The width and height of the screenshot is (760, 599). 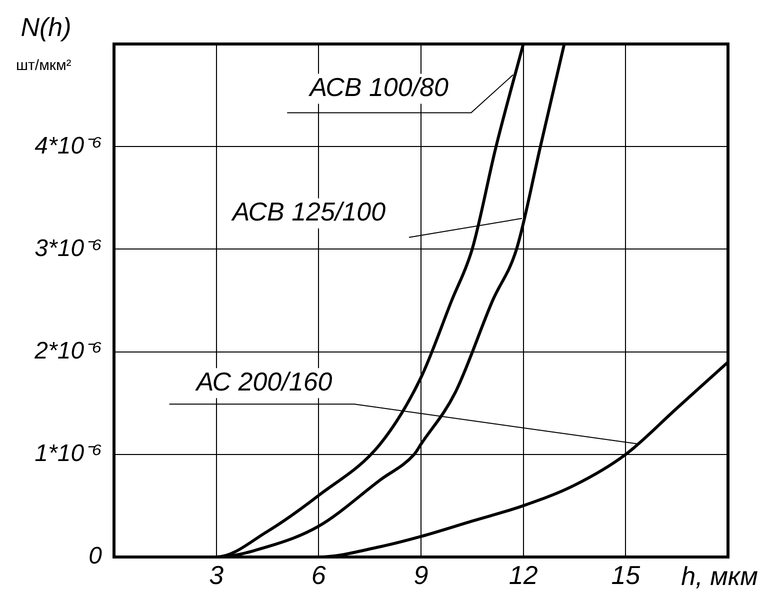 What do you see at coordinates (523, 575) in the screenshot?
I see `x-tick-label: 12` at bounding box center [523, 575].